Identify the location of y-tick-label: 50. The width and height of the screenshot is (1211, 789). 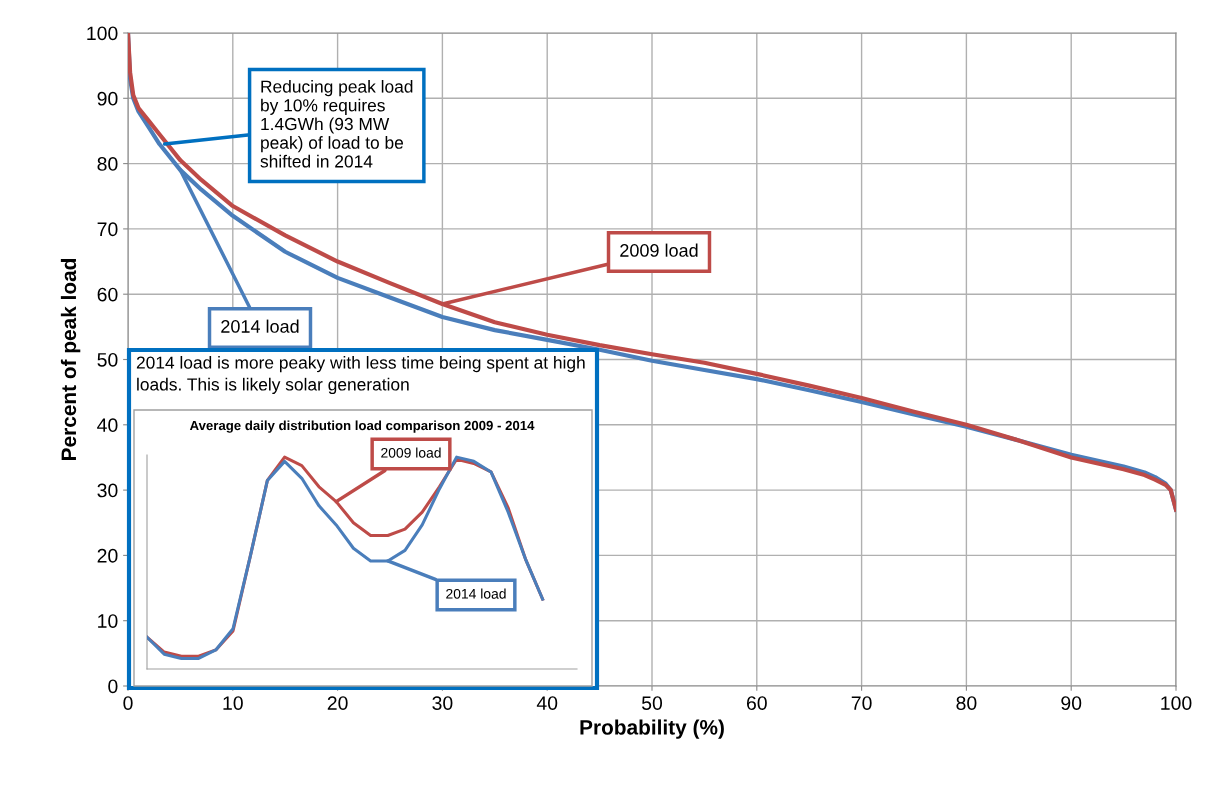
(107, 359).